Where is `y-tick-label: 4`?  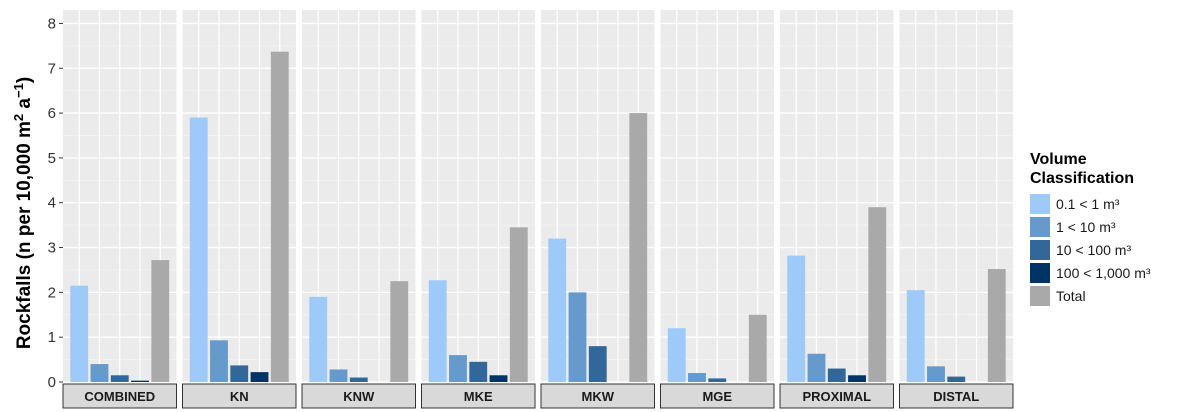
y-tick-label: 4 is located at coordinates (52, 203).